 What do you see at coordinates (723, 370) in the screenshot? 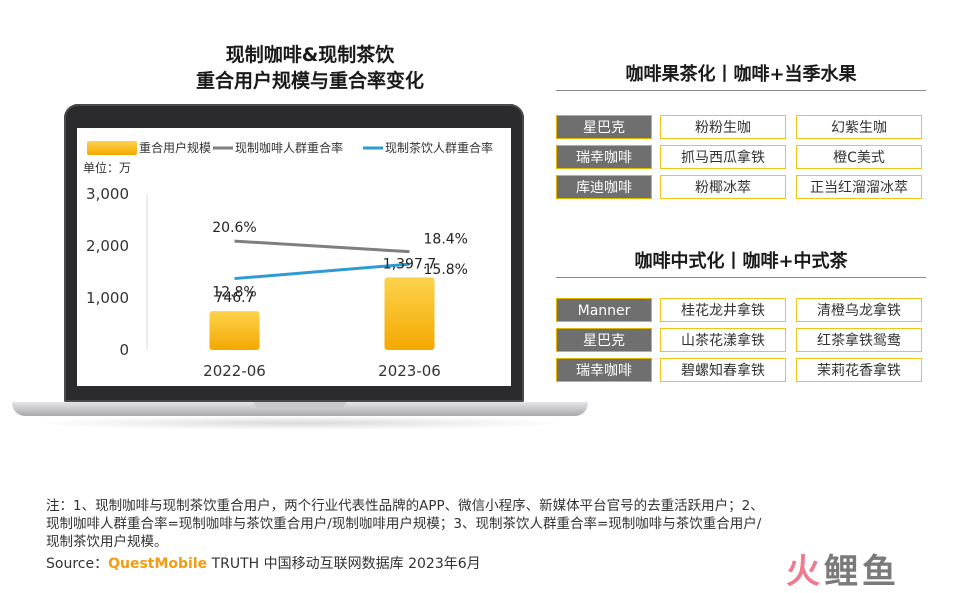
I see `panel2-product-cell: 碧螺知春拿铁` at bounding box center [723, 370].